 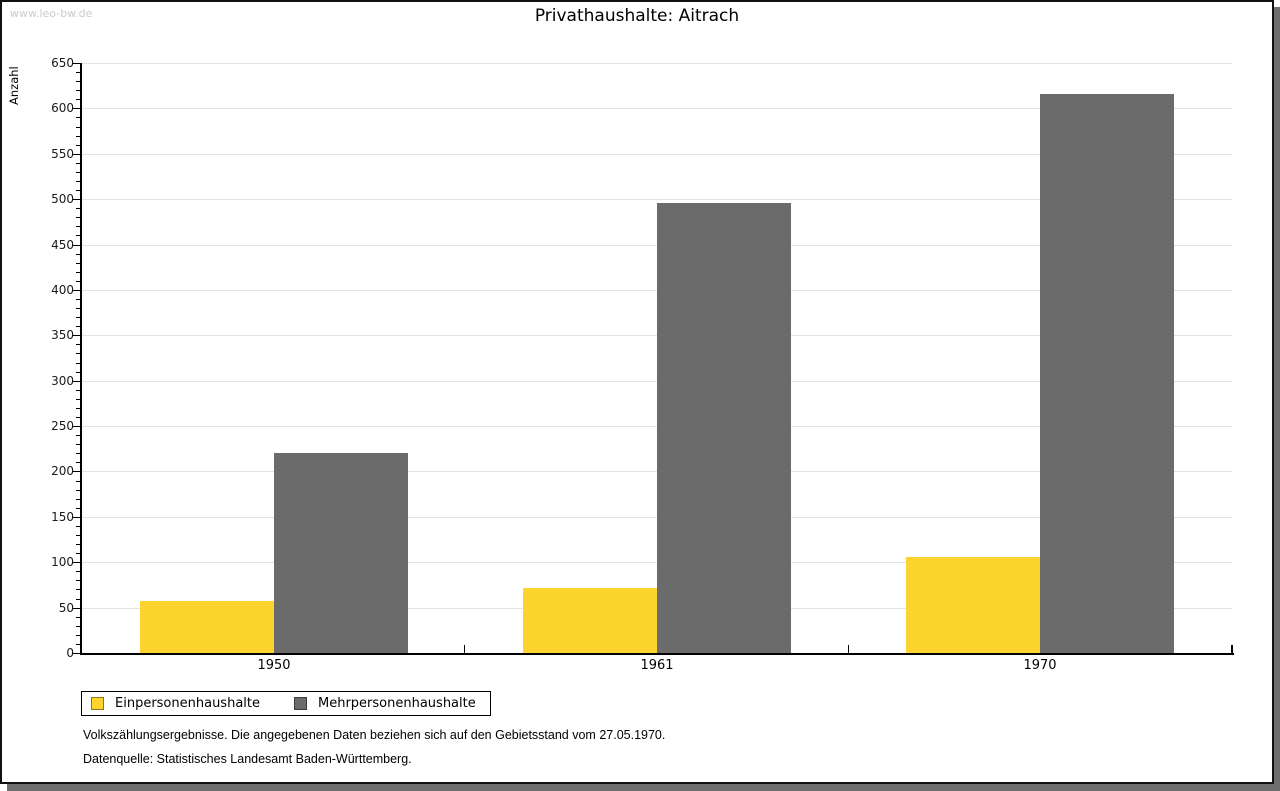 What do you see at coordinates (300, 703) in the screenshot?
I see `legend-swatch-mehrpersonenhaushalte` at bounding box center [300, 703].